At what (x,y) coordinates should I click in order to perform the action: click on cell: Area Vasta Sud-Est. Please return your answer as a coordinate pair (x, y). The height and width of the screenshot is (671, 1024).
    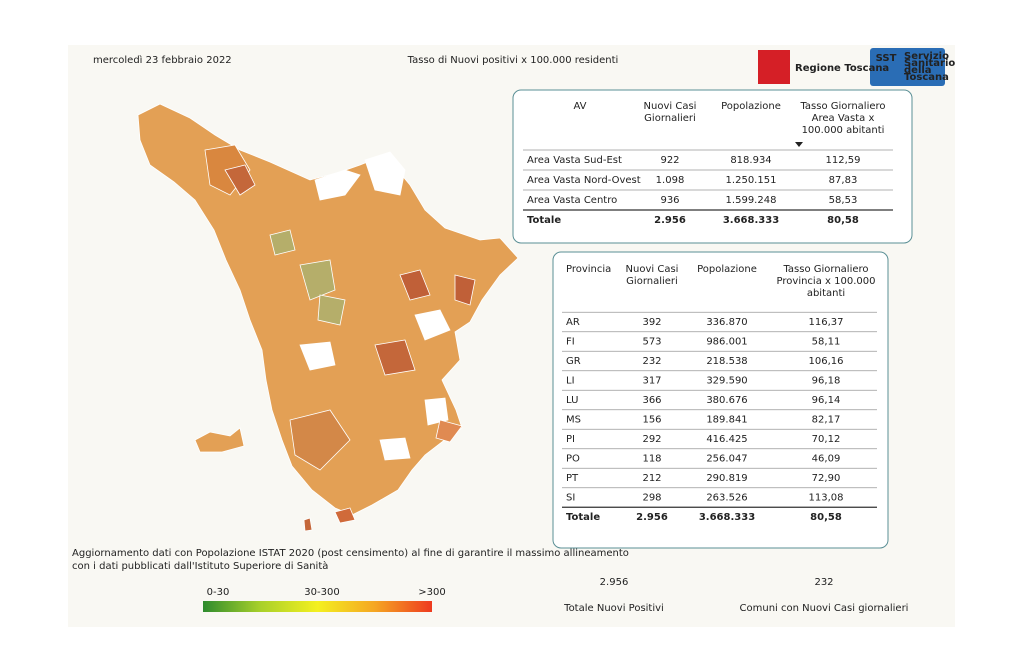
    Looking at the image, I should click on (574, 160).